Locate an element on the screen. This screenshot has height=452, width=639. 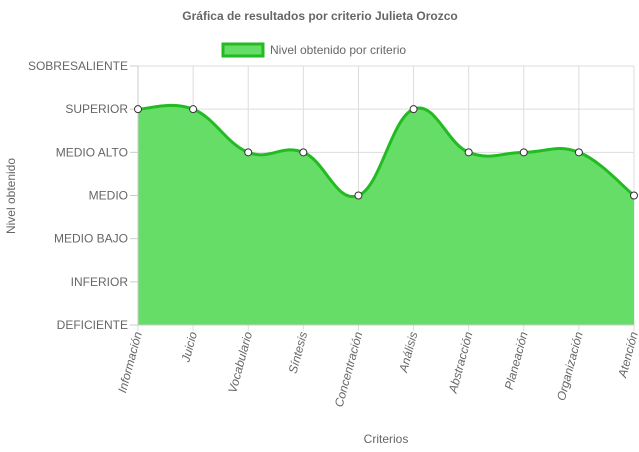
x-tick-label: Información is located at coordinates (130, 362).